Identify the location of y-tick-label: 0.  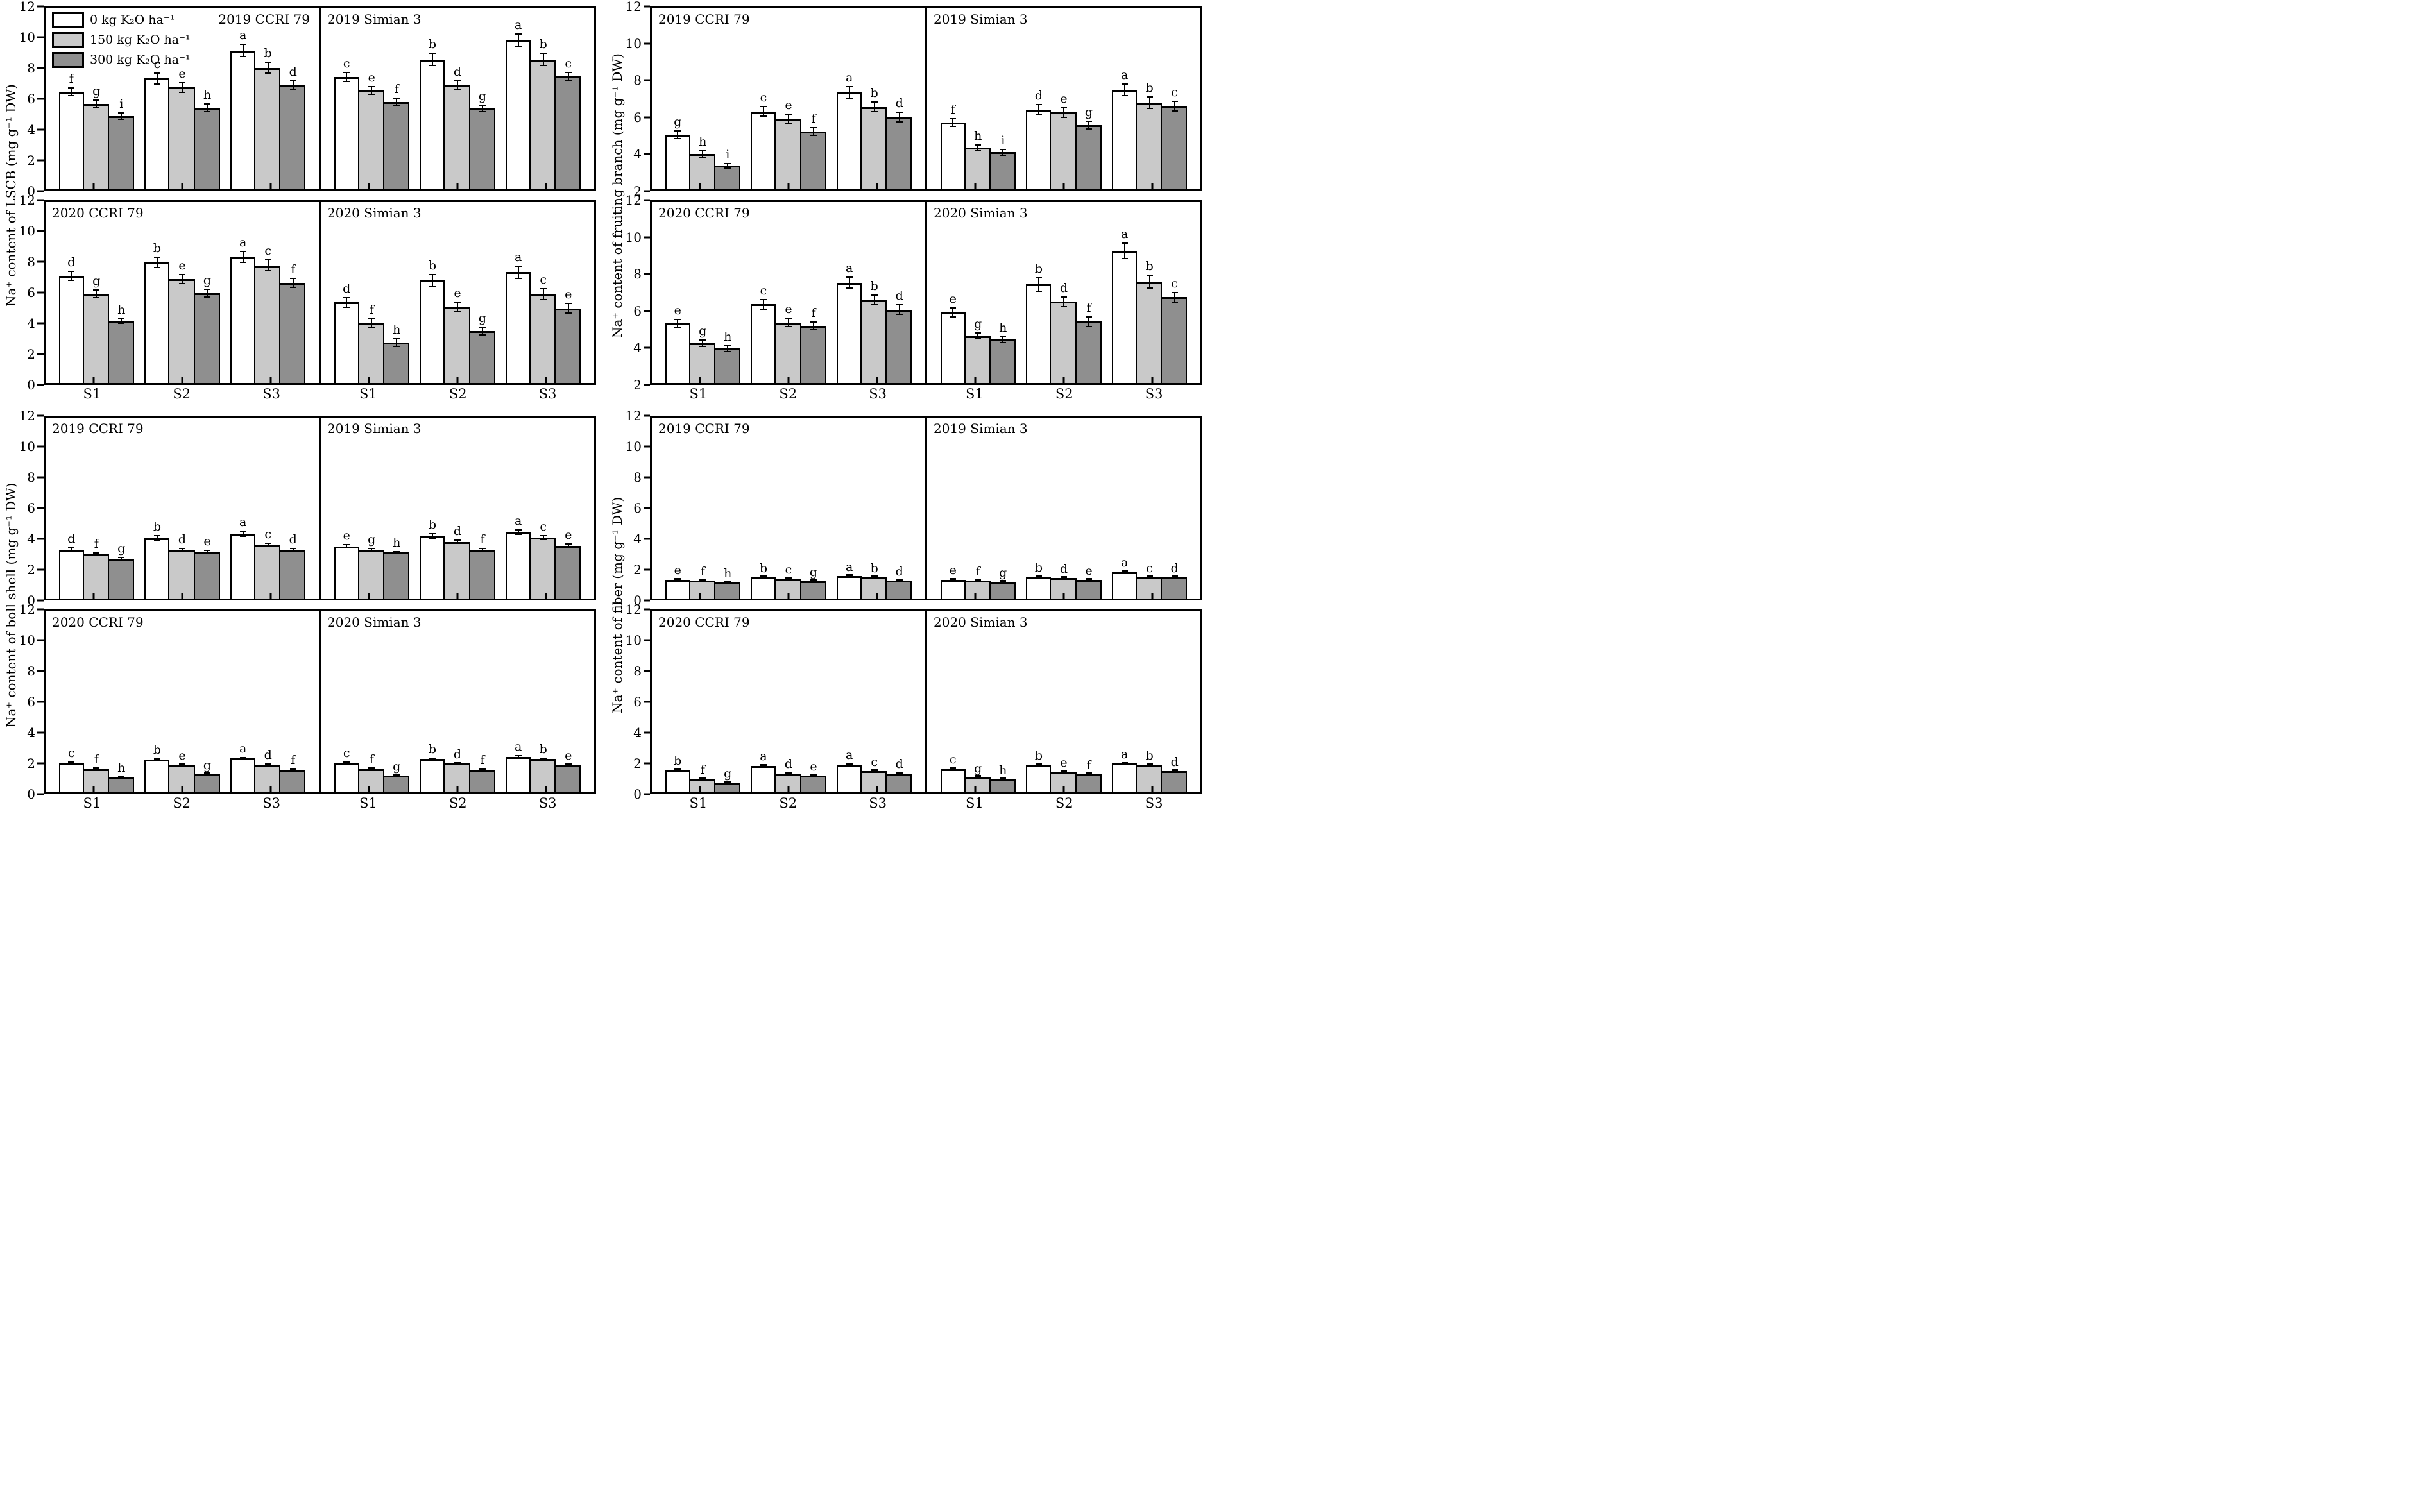
(31, 191).